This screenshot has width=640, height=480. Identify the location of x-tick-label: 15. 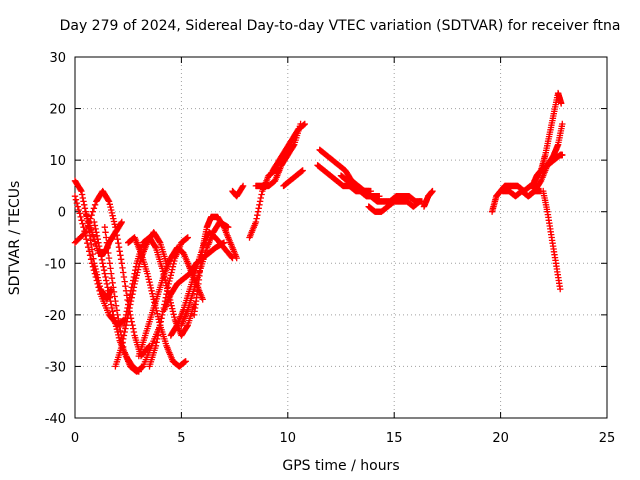
(394, 438).